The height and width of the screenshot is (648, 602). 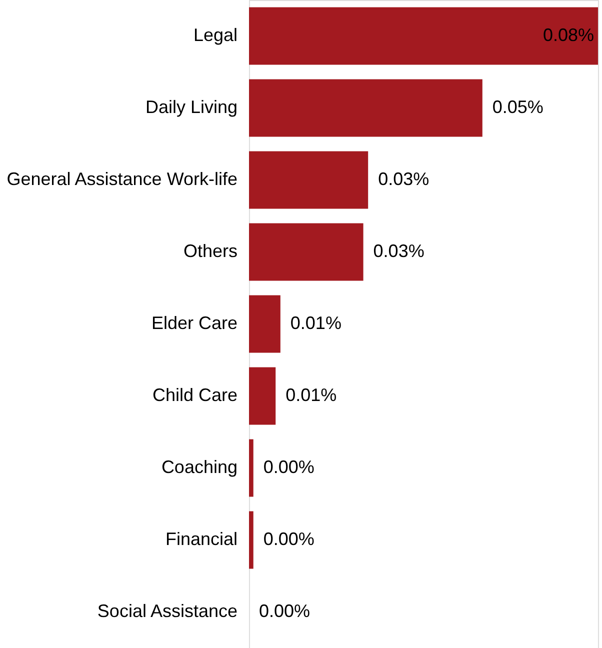 What do you see at coordinates (210, 251) in the screenshot?
I see `y-tick-label: Others` at bounding box center [210, 251].